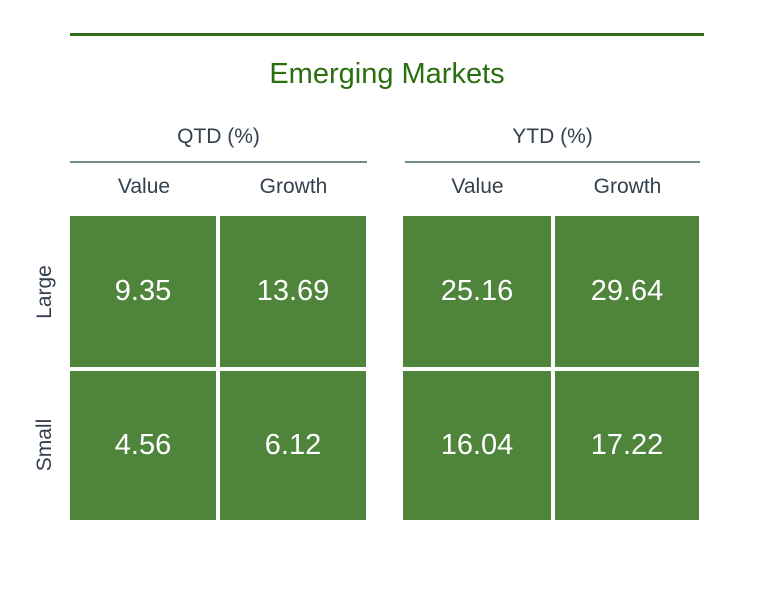 Image resolution: width=773 pixels, height=595 pixels. What do you see at coordinates (552, 162) in the screenshot?
I see `ytd-divider` at bounding box center [552, 162].